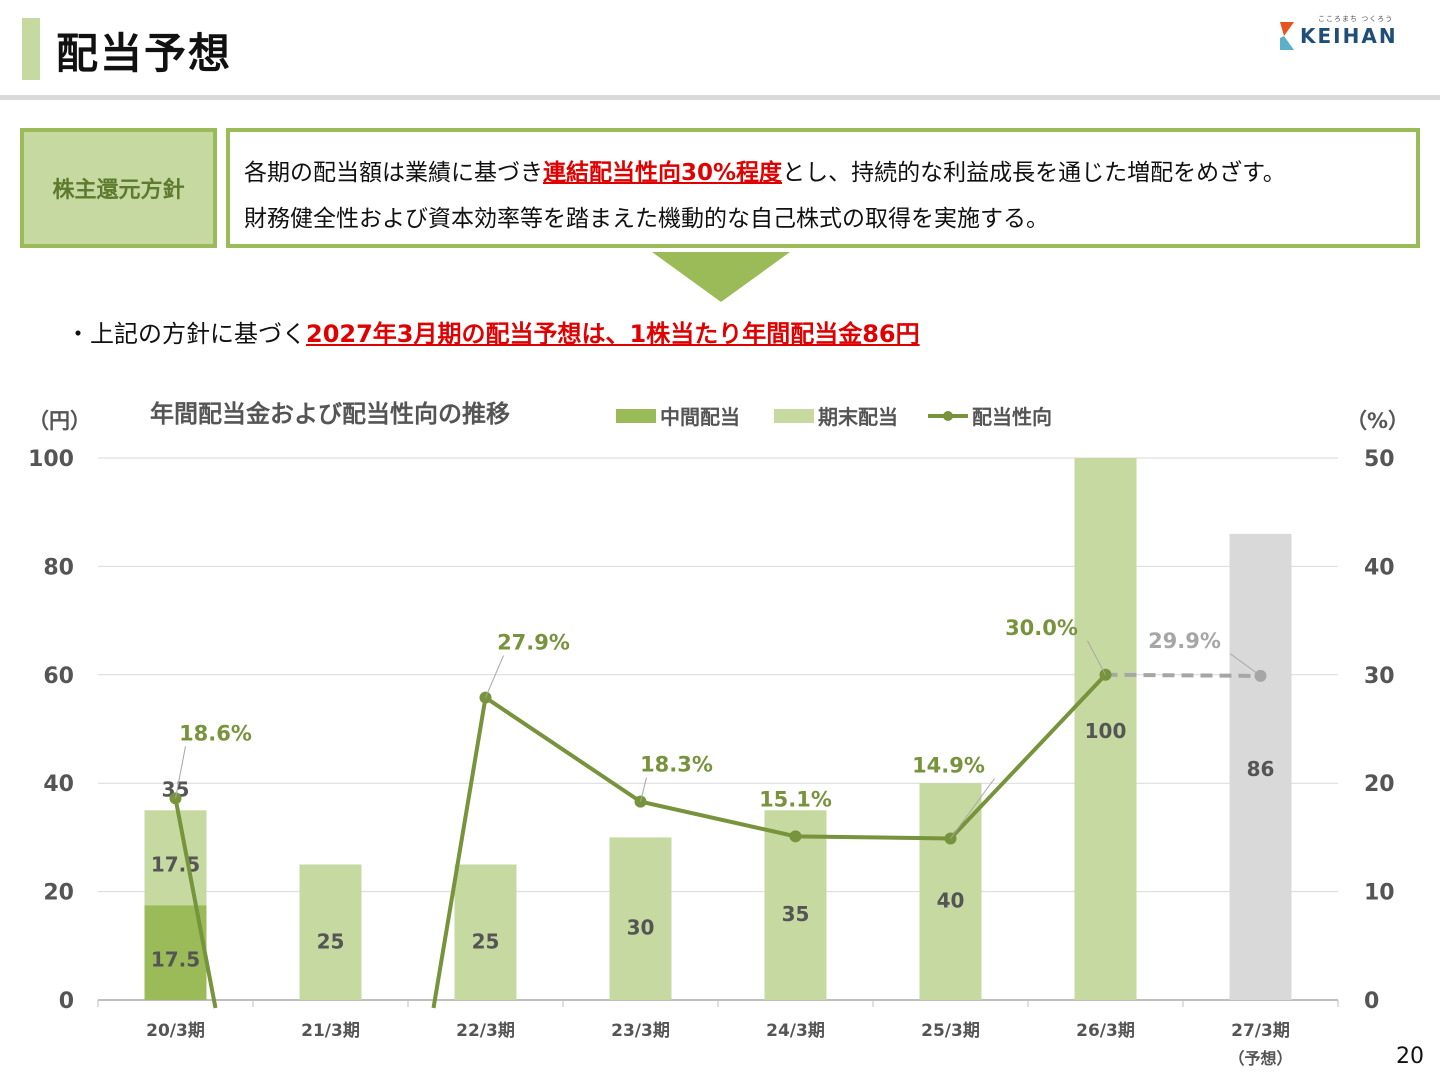 This screenshot has width=1440, height=1080. What do you see at coordinates (948, 416) in the screenshot?
I see `legend-line-marker` at bounding box center [948, 416].